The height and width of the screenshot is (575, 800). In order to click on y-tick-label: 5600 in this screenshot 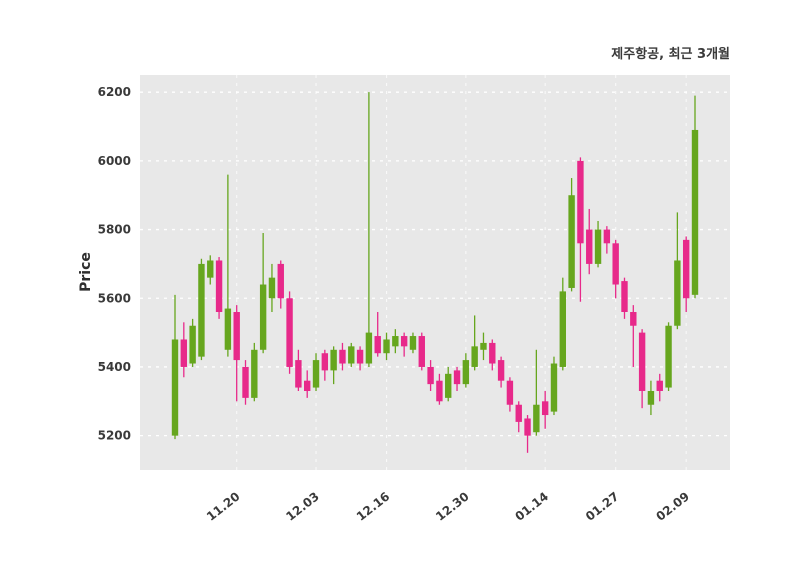, I will do `click(114, 298)`.